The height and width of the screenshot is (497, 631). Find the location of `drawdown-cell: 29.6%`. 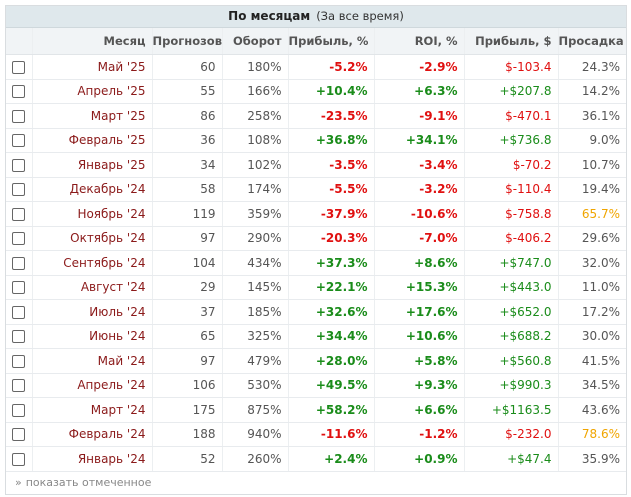

drawdown-cell: 29.6% is located at coordinates (592, 238).